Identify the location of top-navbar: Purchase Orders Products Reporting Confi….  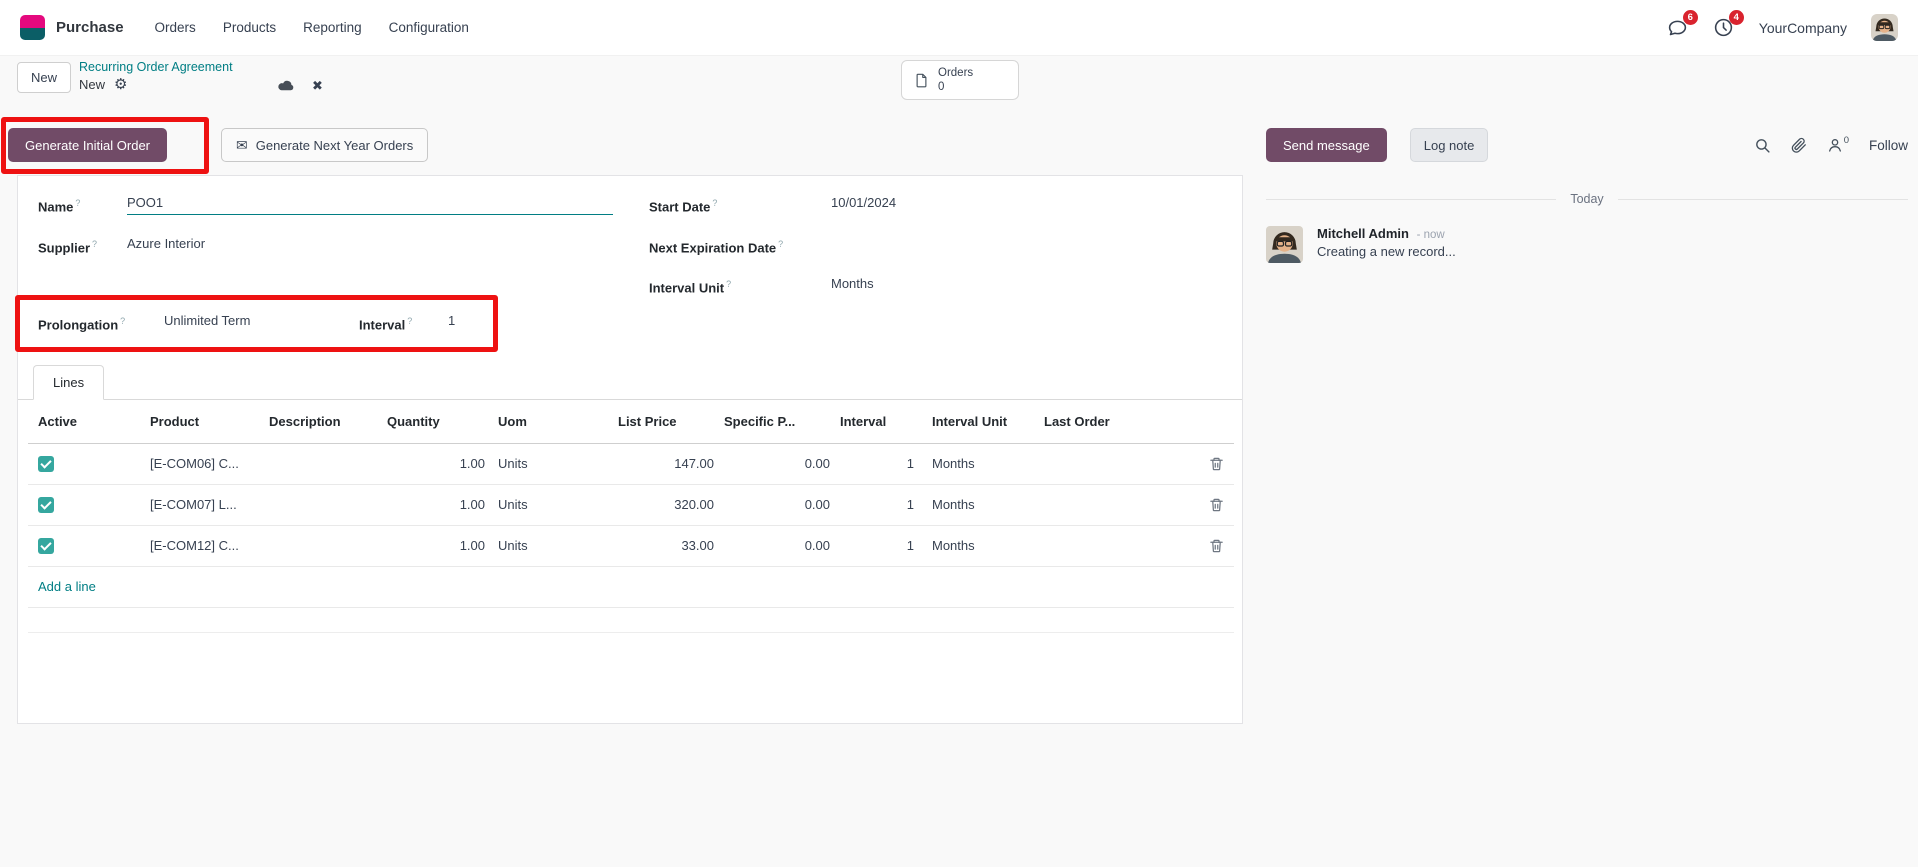
(959, 28).